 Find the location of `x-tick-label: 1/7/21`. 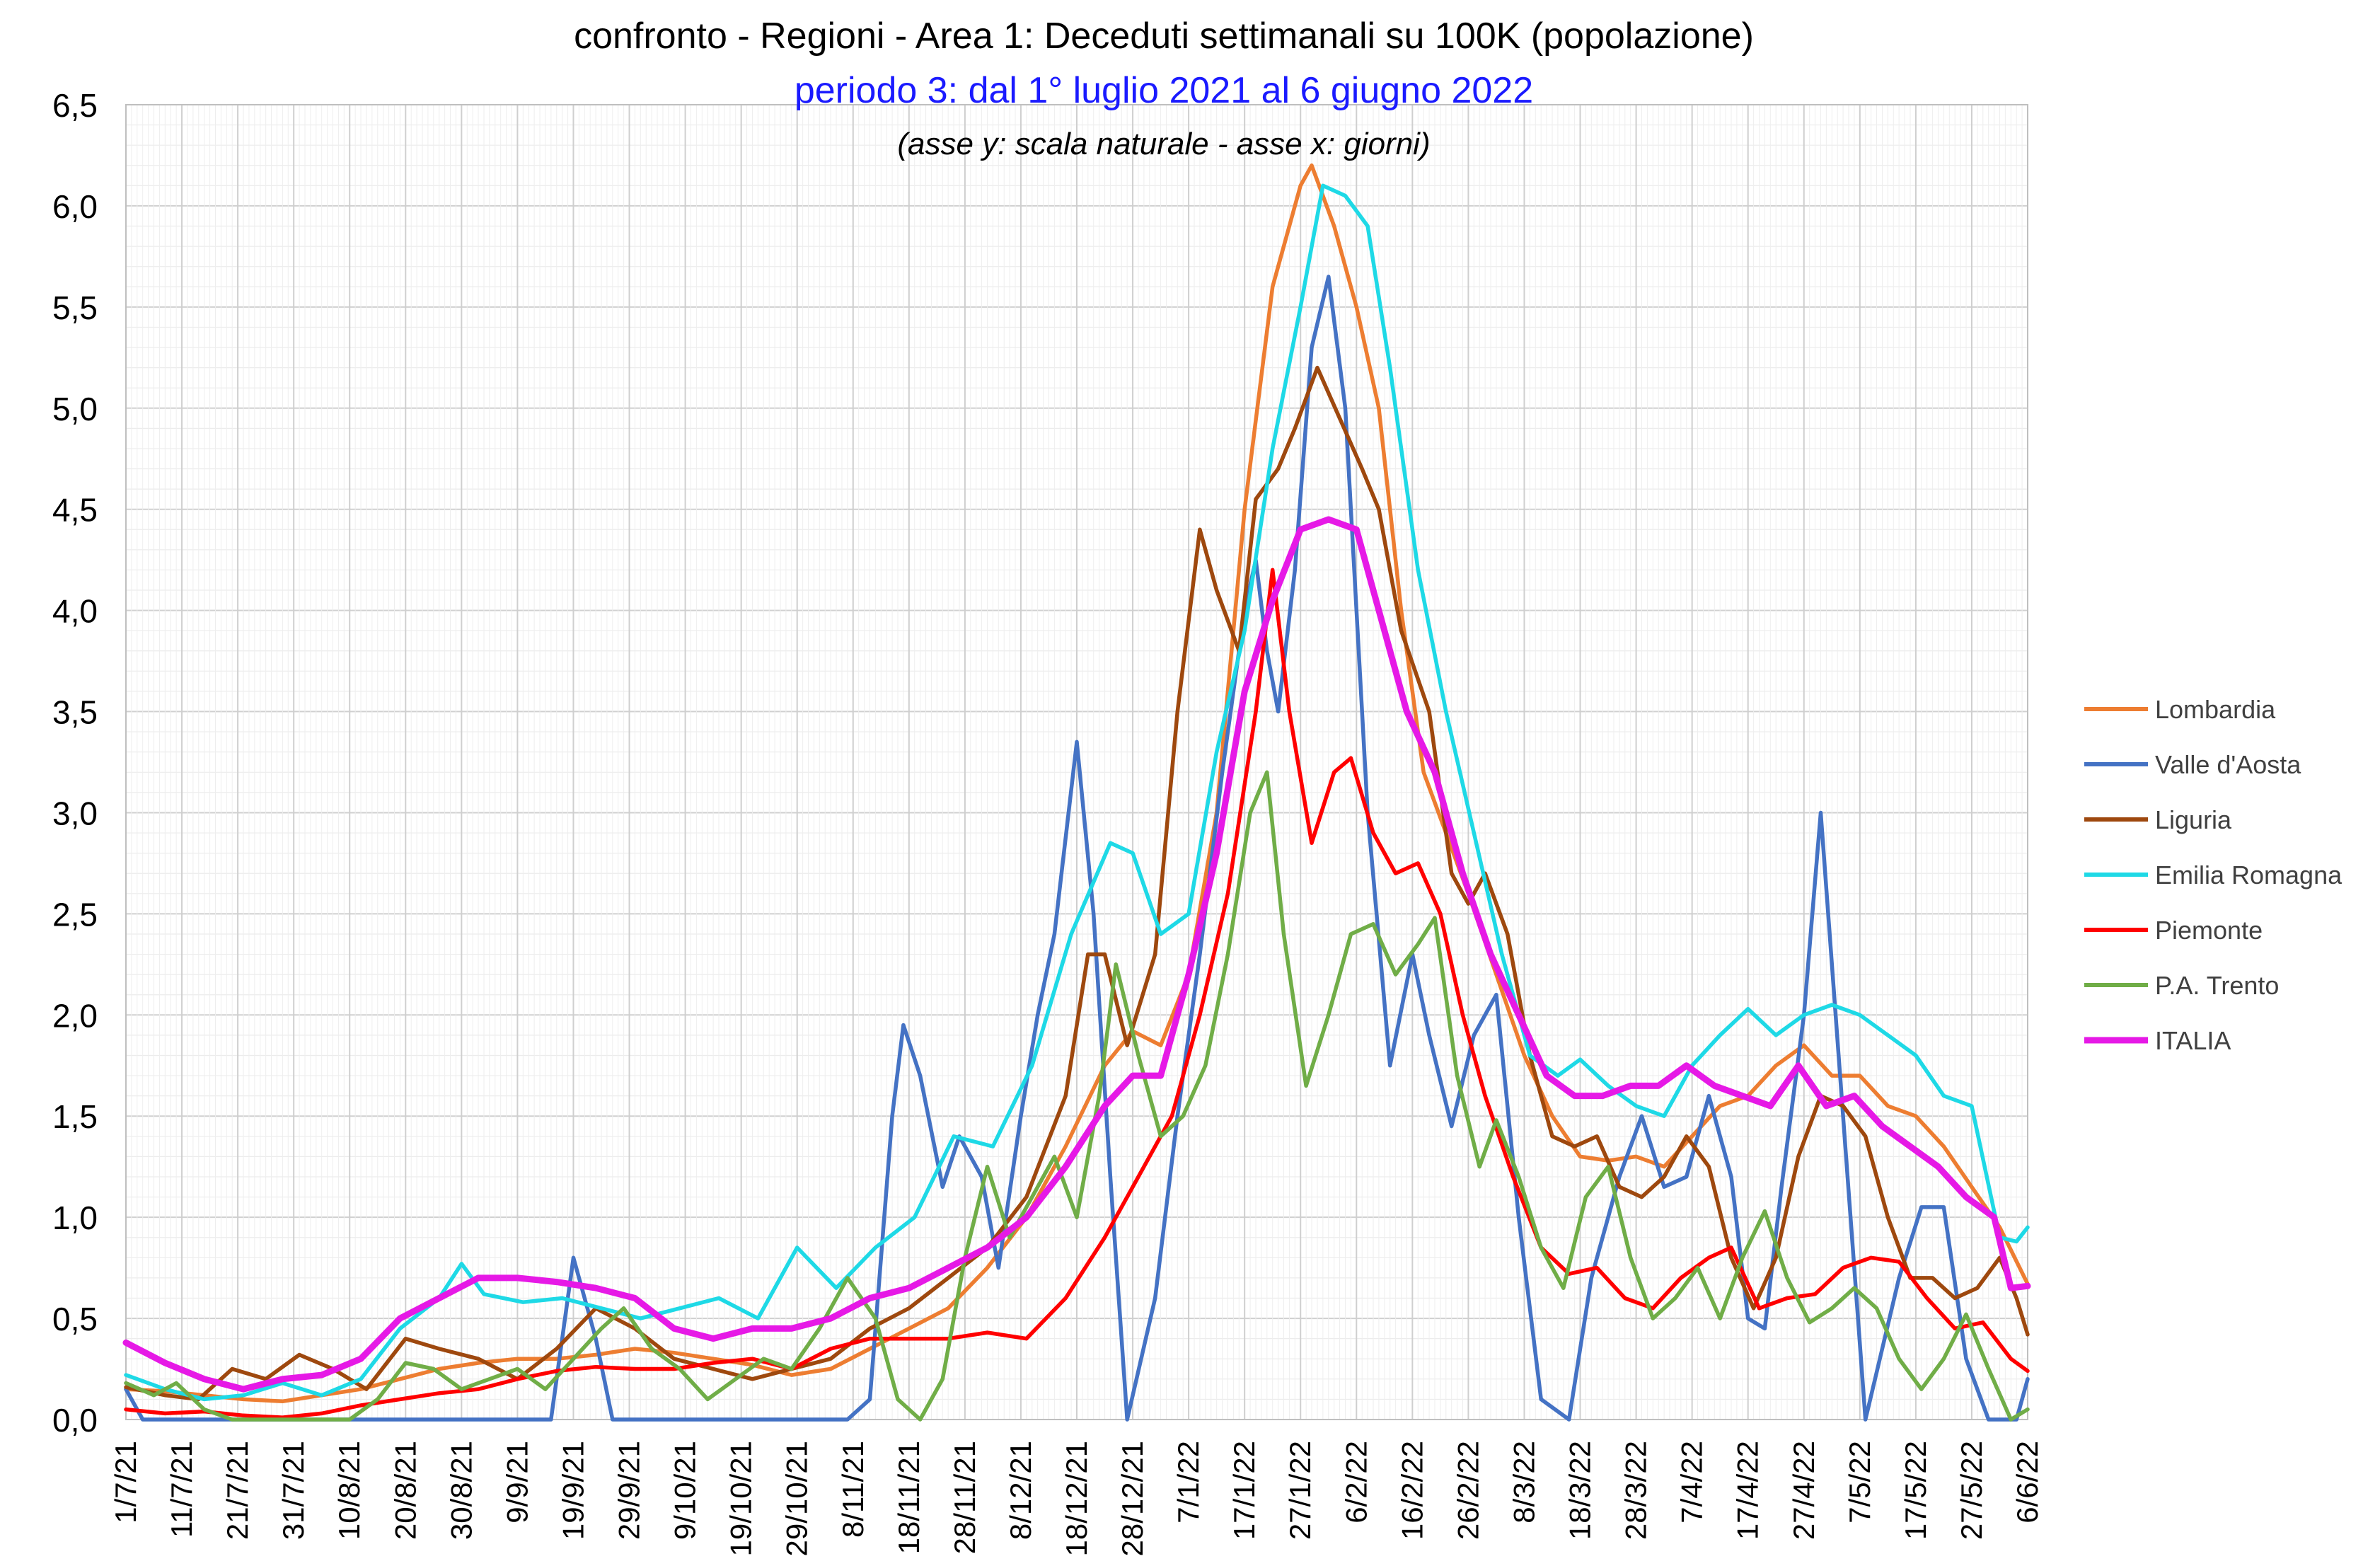

x-tick-label: 1/7/21 is located at coordinates (125, 1482).